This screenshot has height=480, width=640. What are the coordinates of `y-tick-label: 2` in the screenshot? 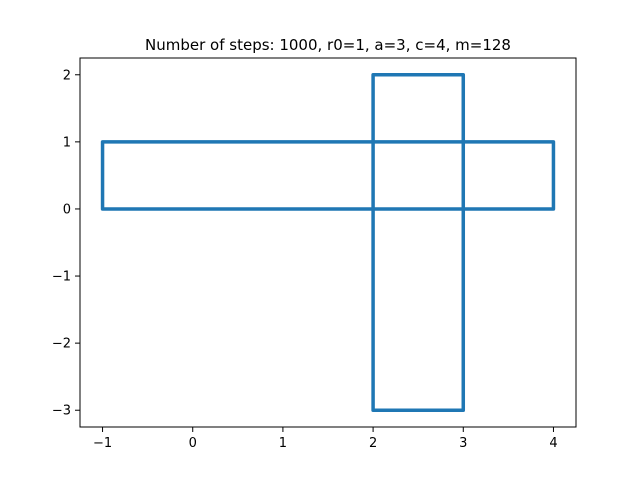 It's located at (67, 75).